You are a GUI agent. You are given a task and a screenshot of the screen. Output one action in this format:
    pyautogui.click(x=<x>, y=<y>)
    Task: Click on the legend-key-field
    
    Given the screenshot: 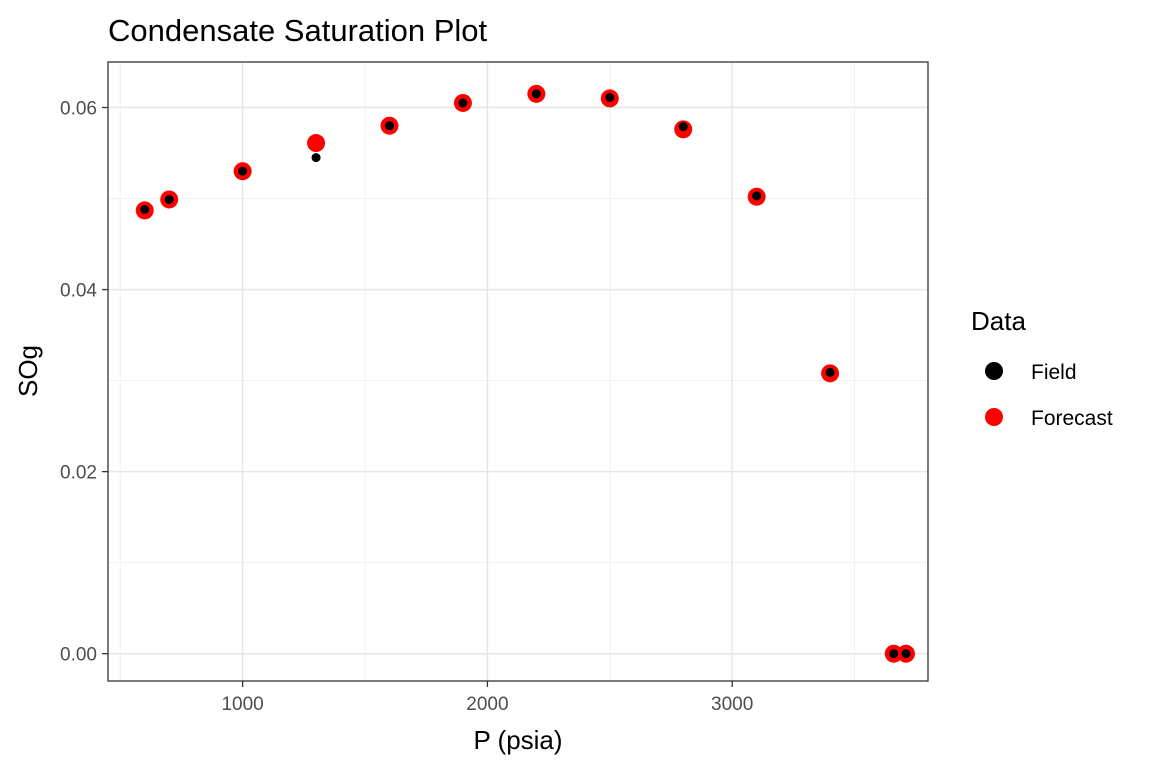 What is the action you would take?
    pyautogui.click(x=994, y=371)
    